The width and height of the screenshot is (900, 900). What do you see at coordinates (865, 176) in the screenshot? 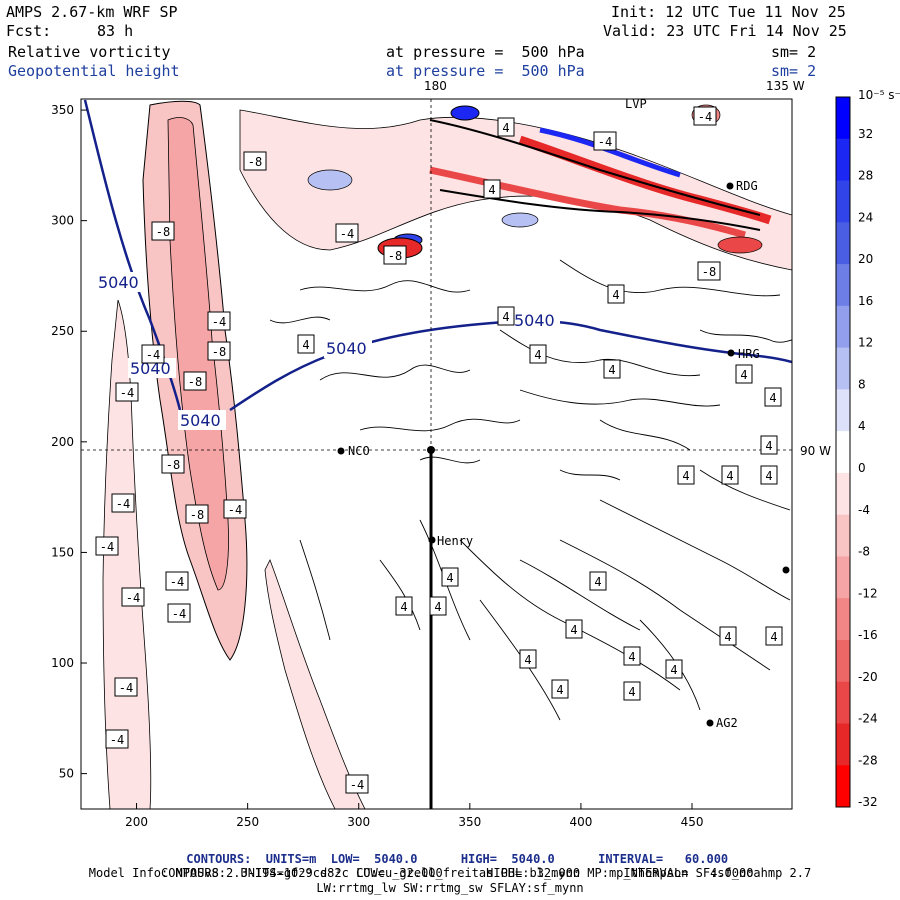
I see `colorbar-label: 28` at bounding box center [865, 176].